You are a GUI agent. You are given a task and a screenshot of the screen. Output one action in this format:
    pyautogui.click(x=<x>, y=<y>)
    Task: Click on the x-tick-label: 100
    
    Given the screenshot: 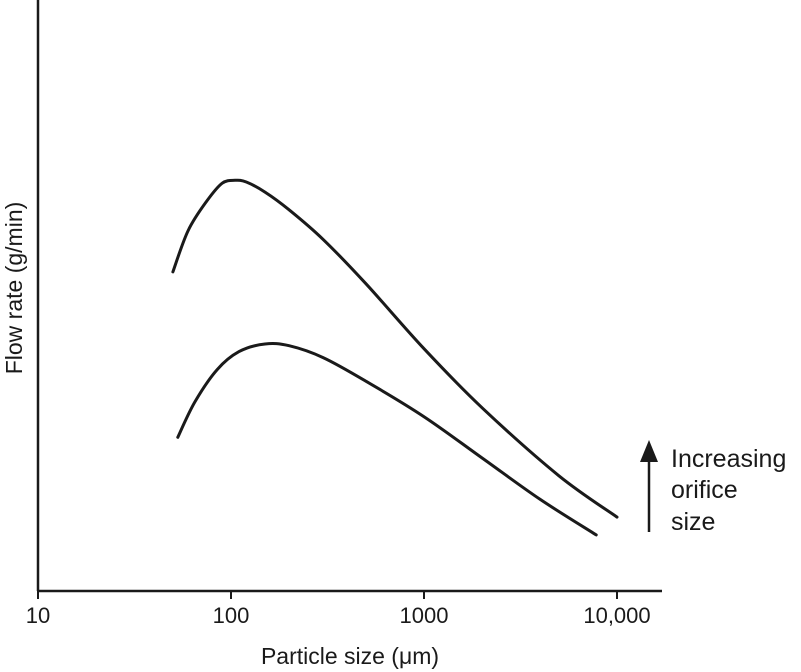 What is the action you would take?
    pyautogui.click(x=231, y=615)
    